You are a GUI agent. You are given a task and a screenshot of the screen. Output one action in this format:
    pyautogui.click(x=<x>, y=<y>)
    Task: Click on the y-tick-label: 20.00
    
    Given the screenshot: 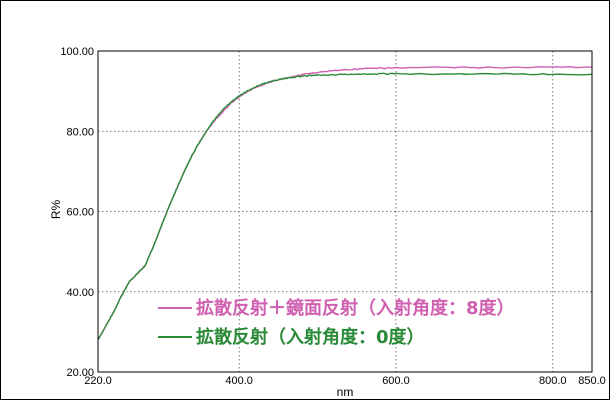 What is the action you would take?
    pyautogui.click(x=80, y=373)
    